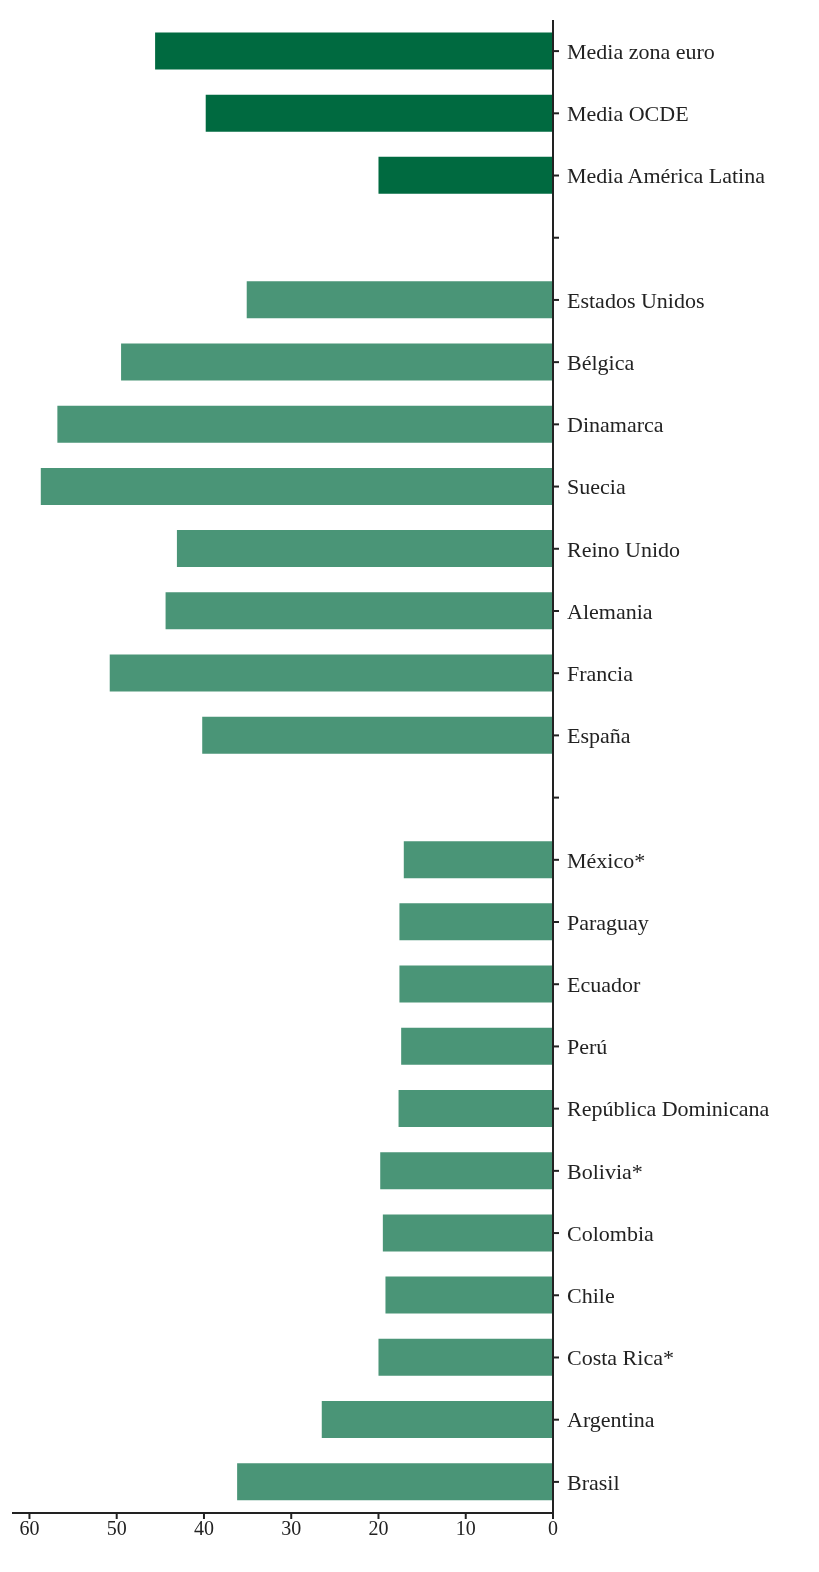  Describe the element at coordinates (291, 1528) in the screenshot. I see `x-tick-label: 30` at that location.